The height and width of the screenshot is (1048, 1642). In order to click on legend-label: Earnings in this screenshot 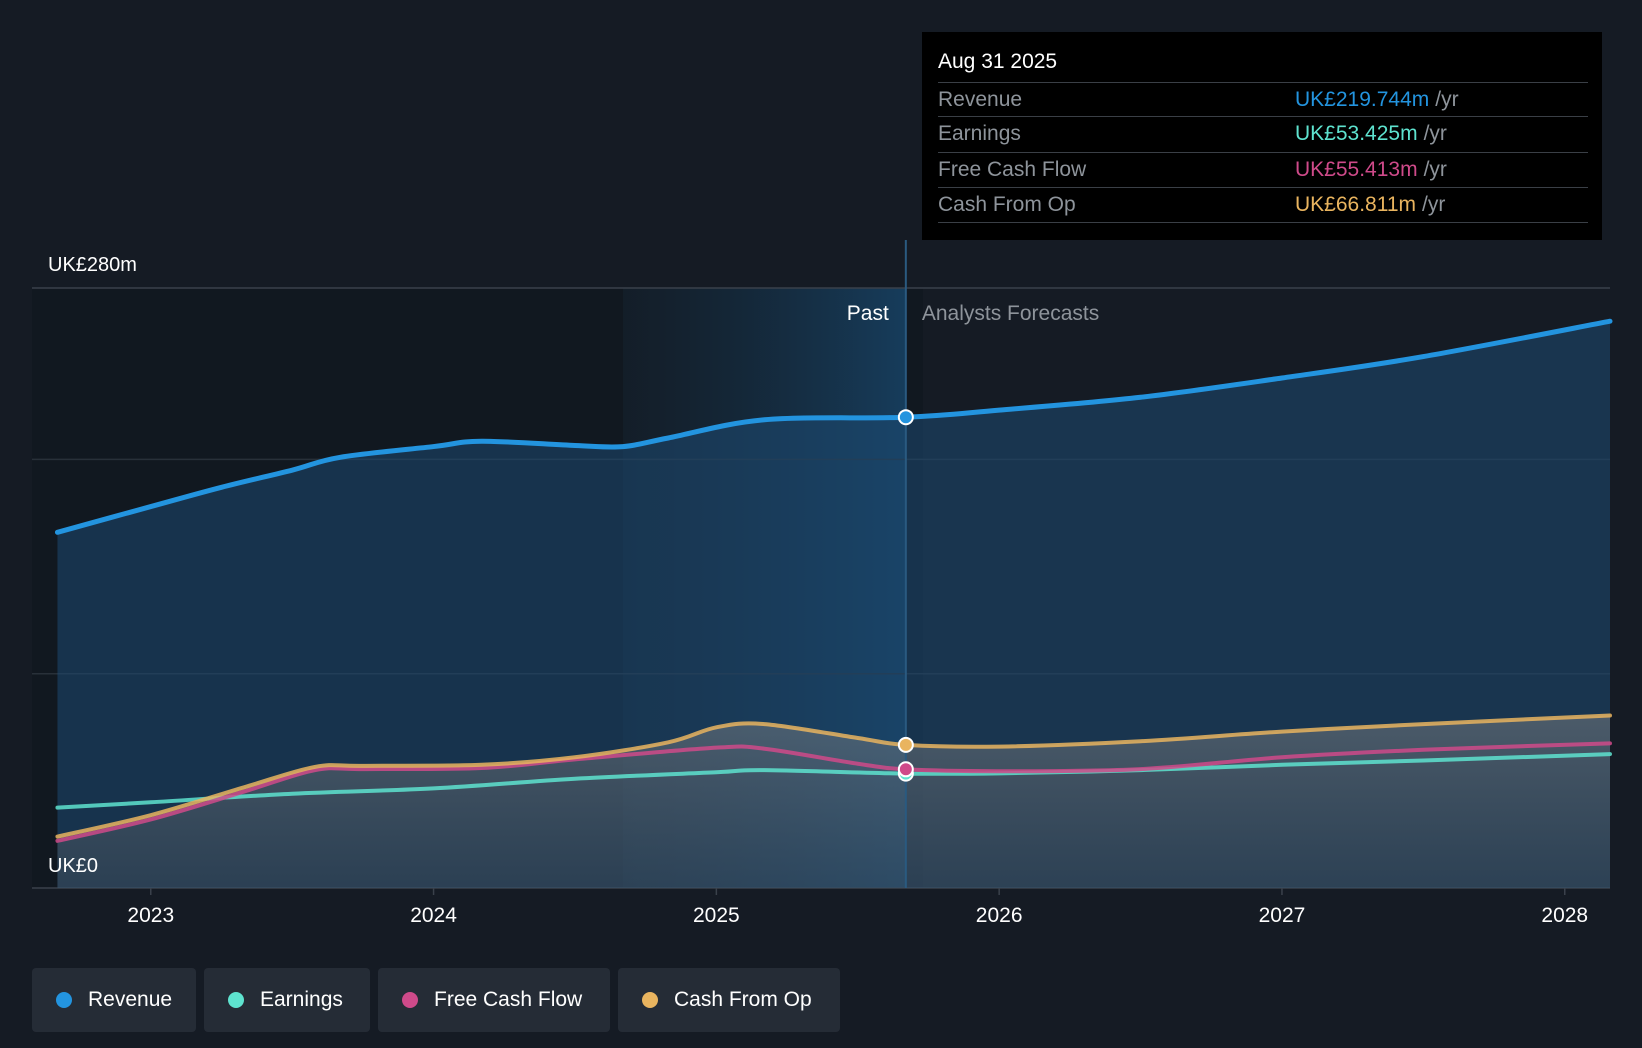, I will do `click(301, 999)`.